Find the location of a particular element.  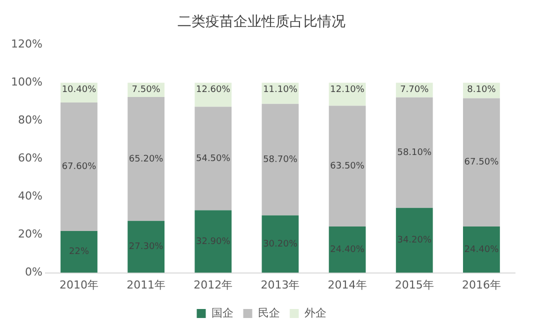

legend-label: 国企 is located at coordinates (222, 313).